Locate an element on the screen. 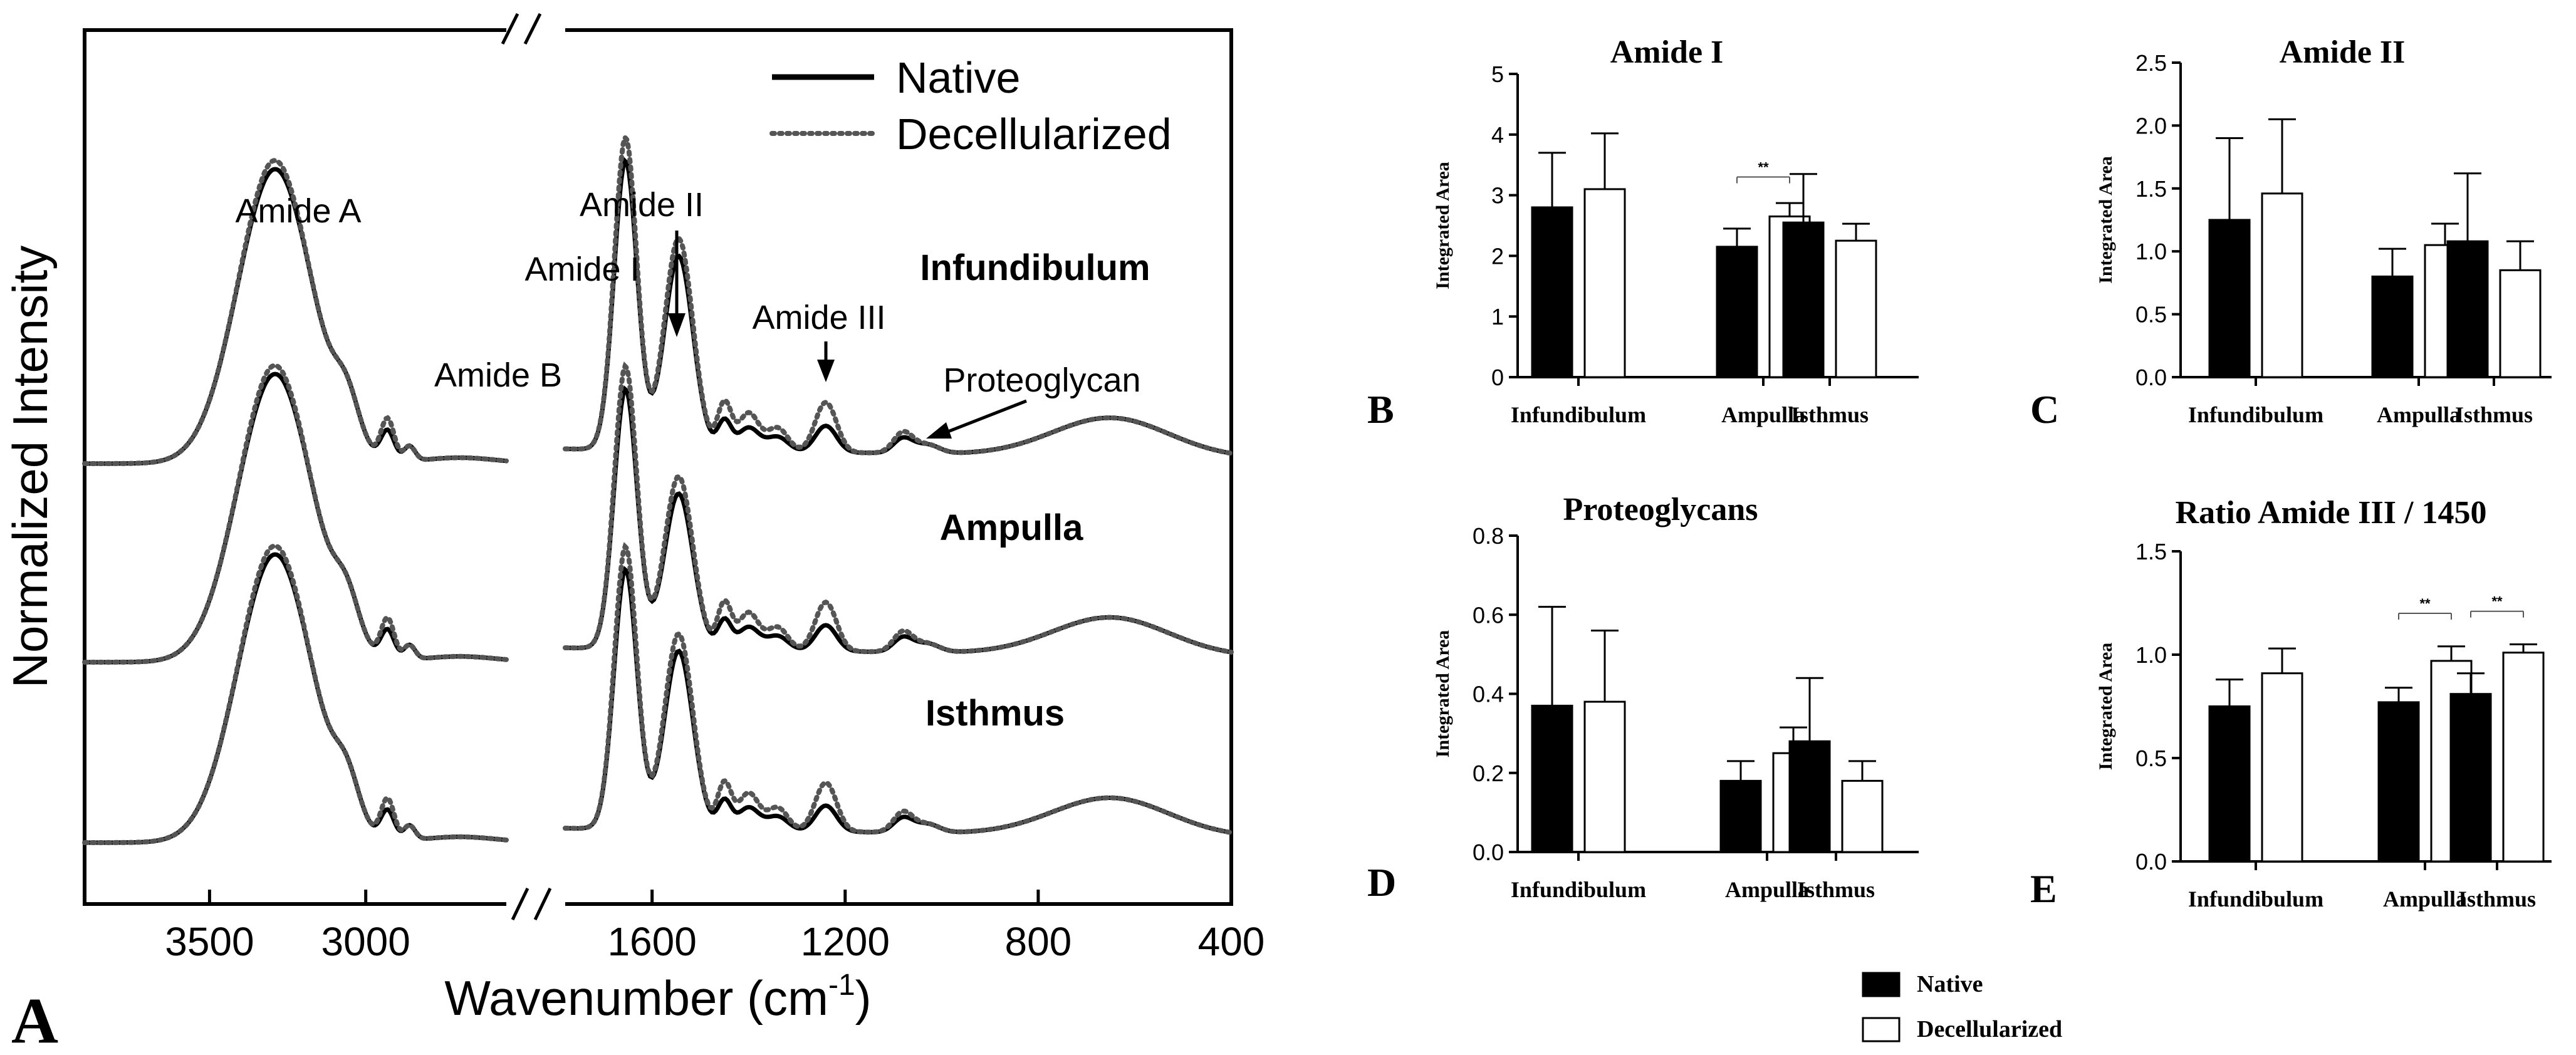  y-tick-label: 4 is located at coordinates (1497, 135).